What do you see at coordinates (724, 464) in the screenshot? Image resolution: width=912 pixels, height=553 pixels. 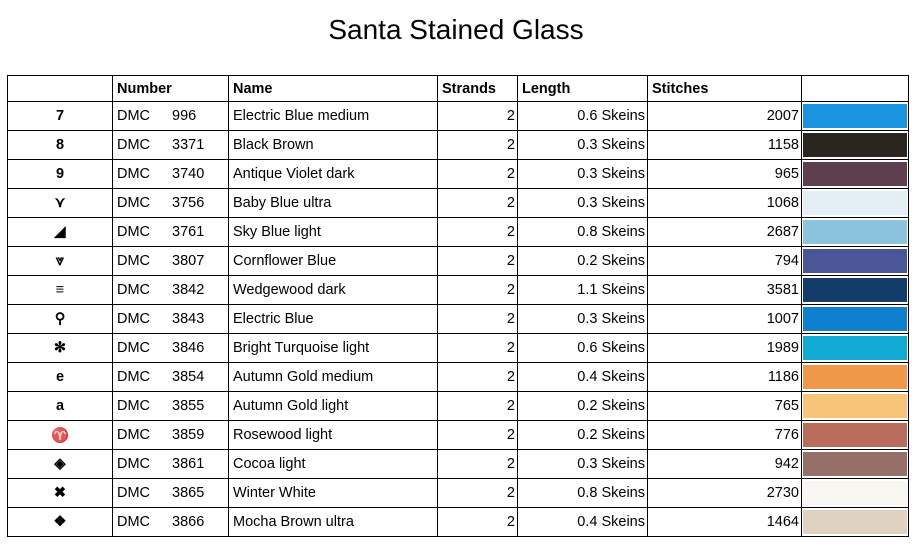 I see `stitches-cell: 942` at bounding box center [724, 464].